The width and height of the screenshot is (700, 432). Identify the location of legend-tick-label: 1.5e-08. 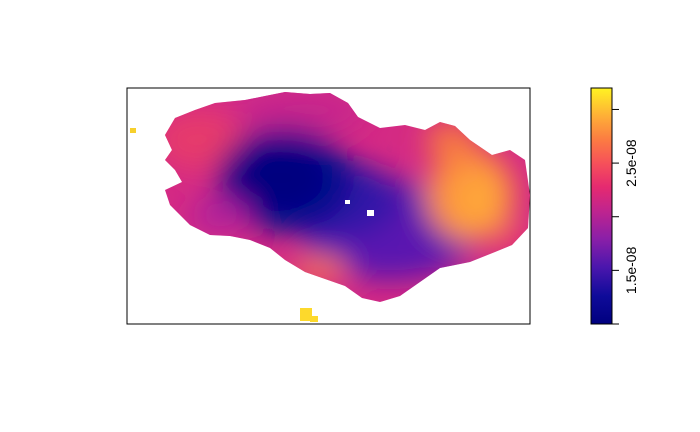
(631, 270).